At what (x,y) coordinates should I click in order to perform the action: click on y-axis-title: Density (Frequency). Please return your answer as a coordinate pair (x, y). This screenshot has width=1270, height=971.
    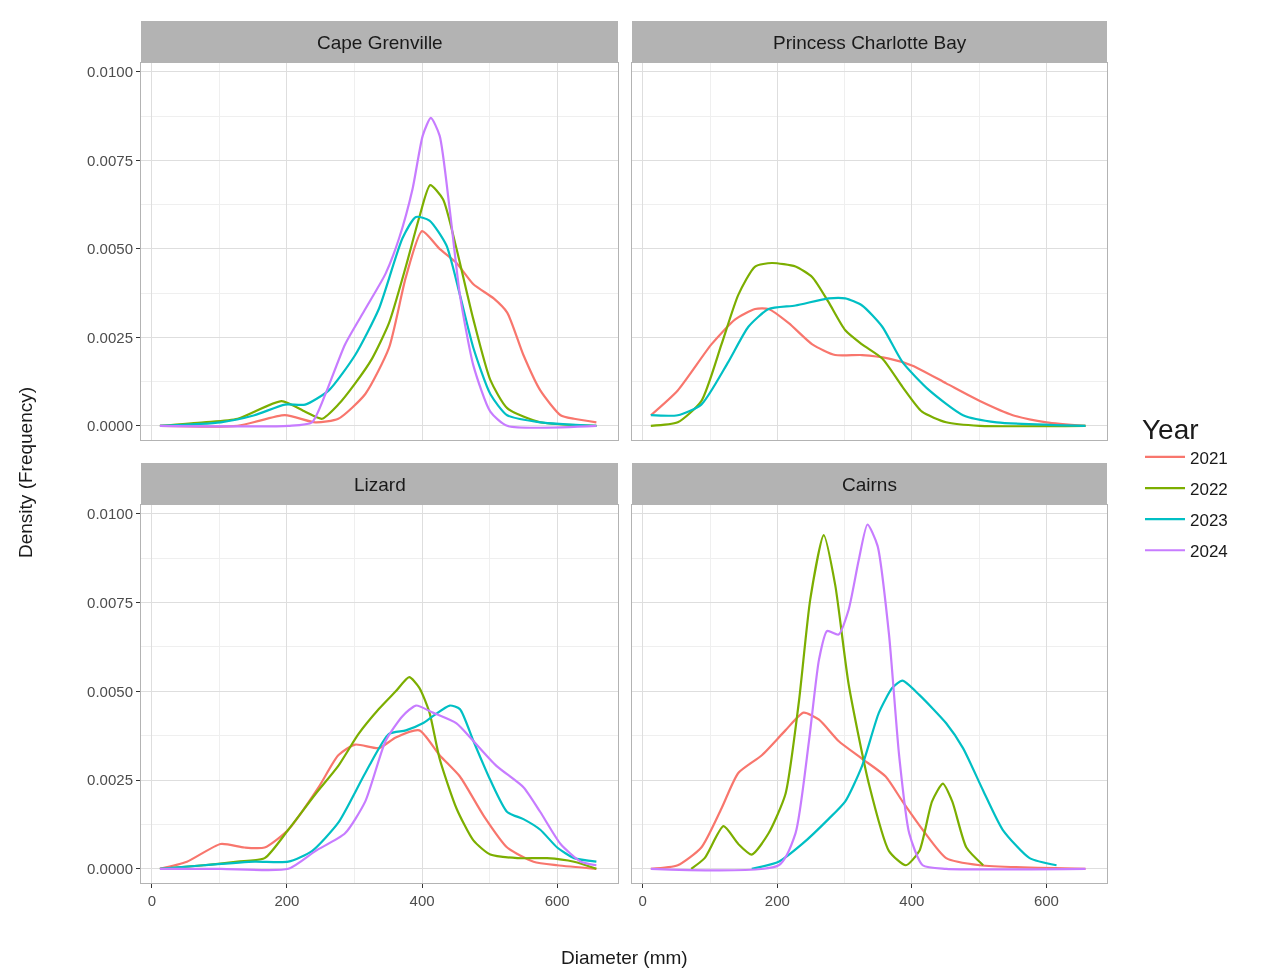
    Looking at the image, I should click on (25, 472).